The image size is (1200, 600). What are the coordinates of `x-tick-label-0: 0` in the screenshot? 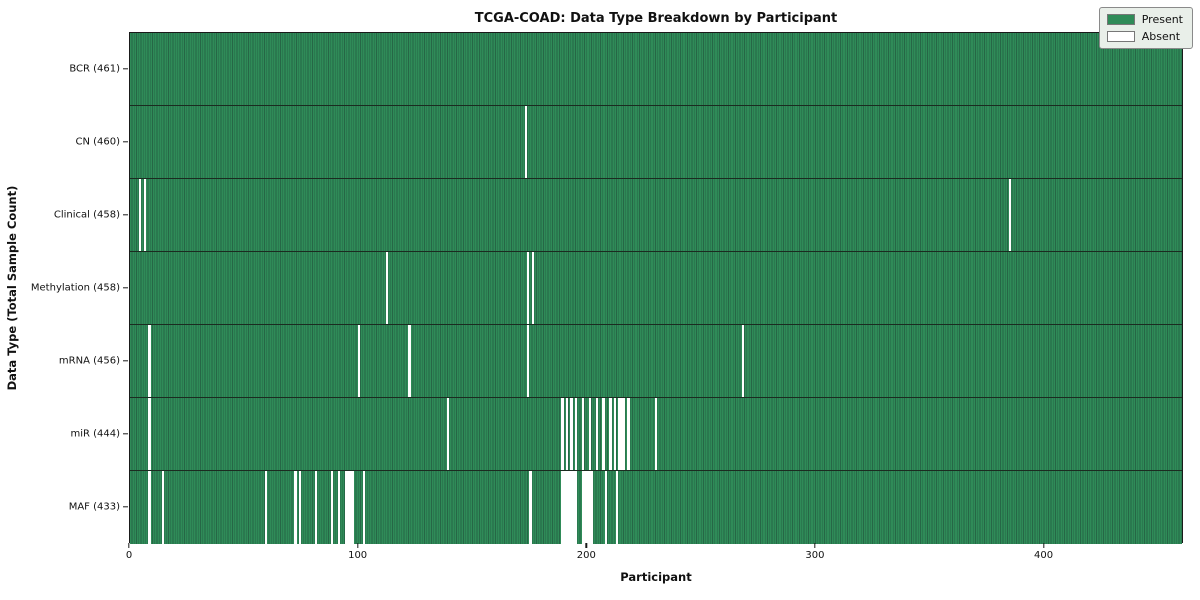 It's located at (129, 555).